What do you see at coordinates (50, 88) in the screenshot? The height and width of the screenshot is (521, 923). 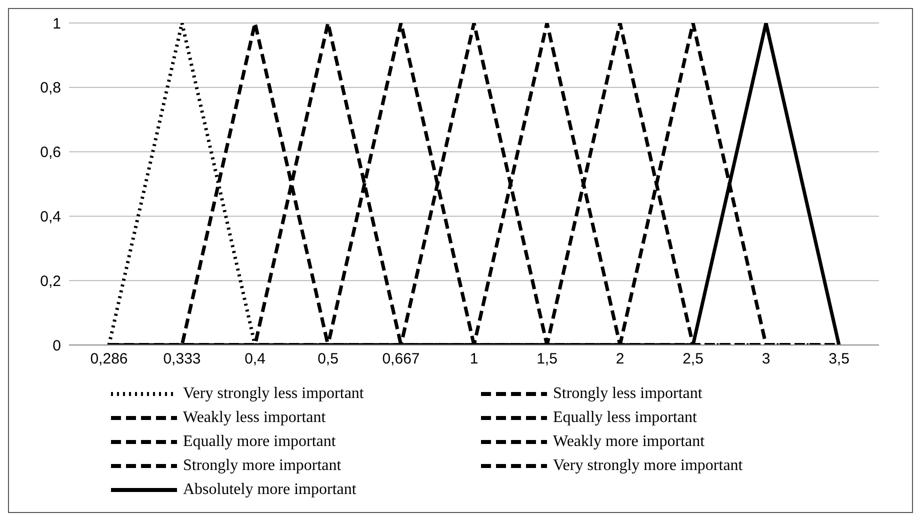 I see `y-tick-label: 0,8` at bounding box center [50, 88].